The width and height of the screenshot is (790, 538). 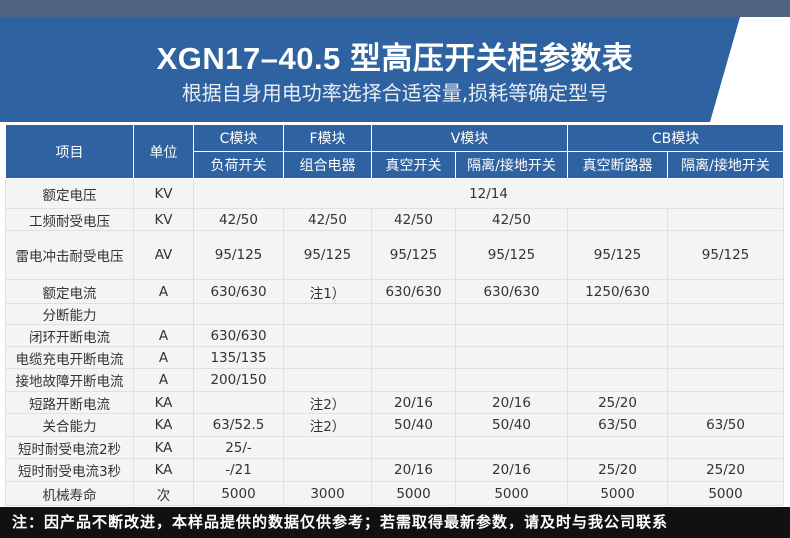 What do you see at coordinates (69, 380) in the screenshot?
I see `row-item: 接地故障开断电流` at bounding box center [69, 380].